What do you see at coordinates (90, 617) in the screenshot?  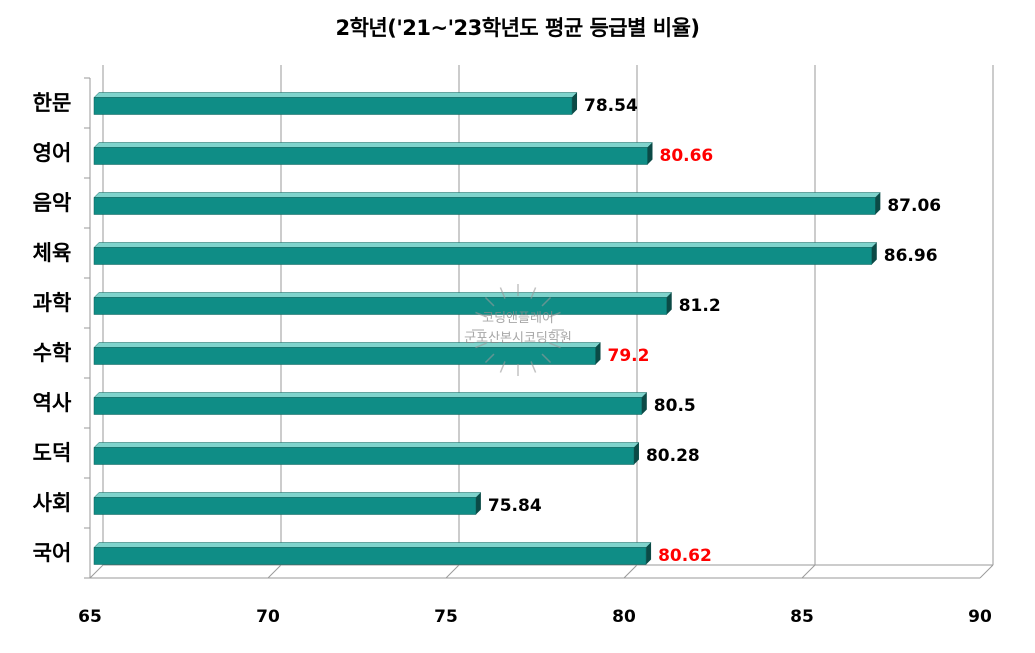 I see `x-tick-label: 65` at bounding box center [90, 617].